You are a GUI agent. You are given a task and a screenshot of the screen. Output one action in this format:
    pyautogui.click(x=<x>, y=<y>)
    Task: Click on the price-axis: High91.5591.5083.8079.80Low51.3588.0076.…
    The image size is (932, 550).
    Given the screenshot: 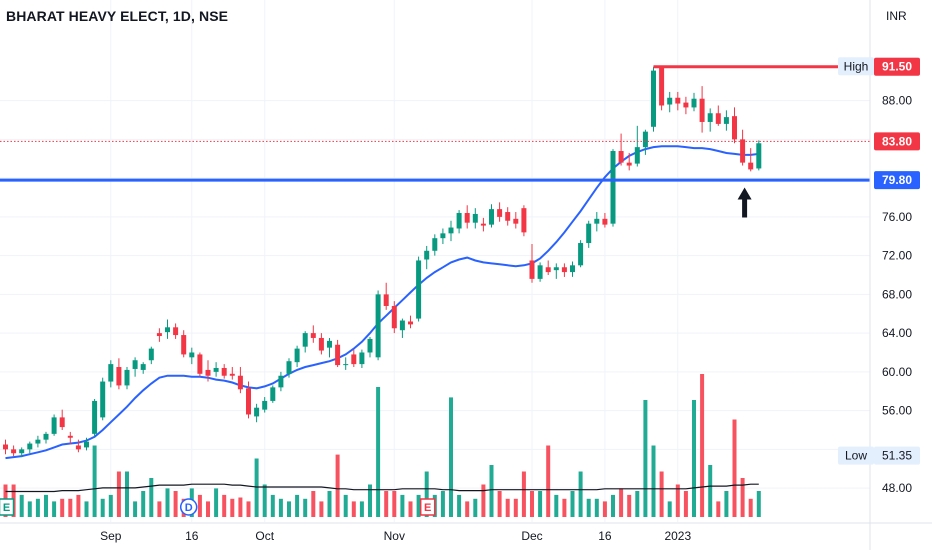 What is the action you would take?
    pyautogui.click(x=879, y=276)
    